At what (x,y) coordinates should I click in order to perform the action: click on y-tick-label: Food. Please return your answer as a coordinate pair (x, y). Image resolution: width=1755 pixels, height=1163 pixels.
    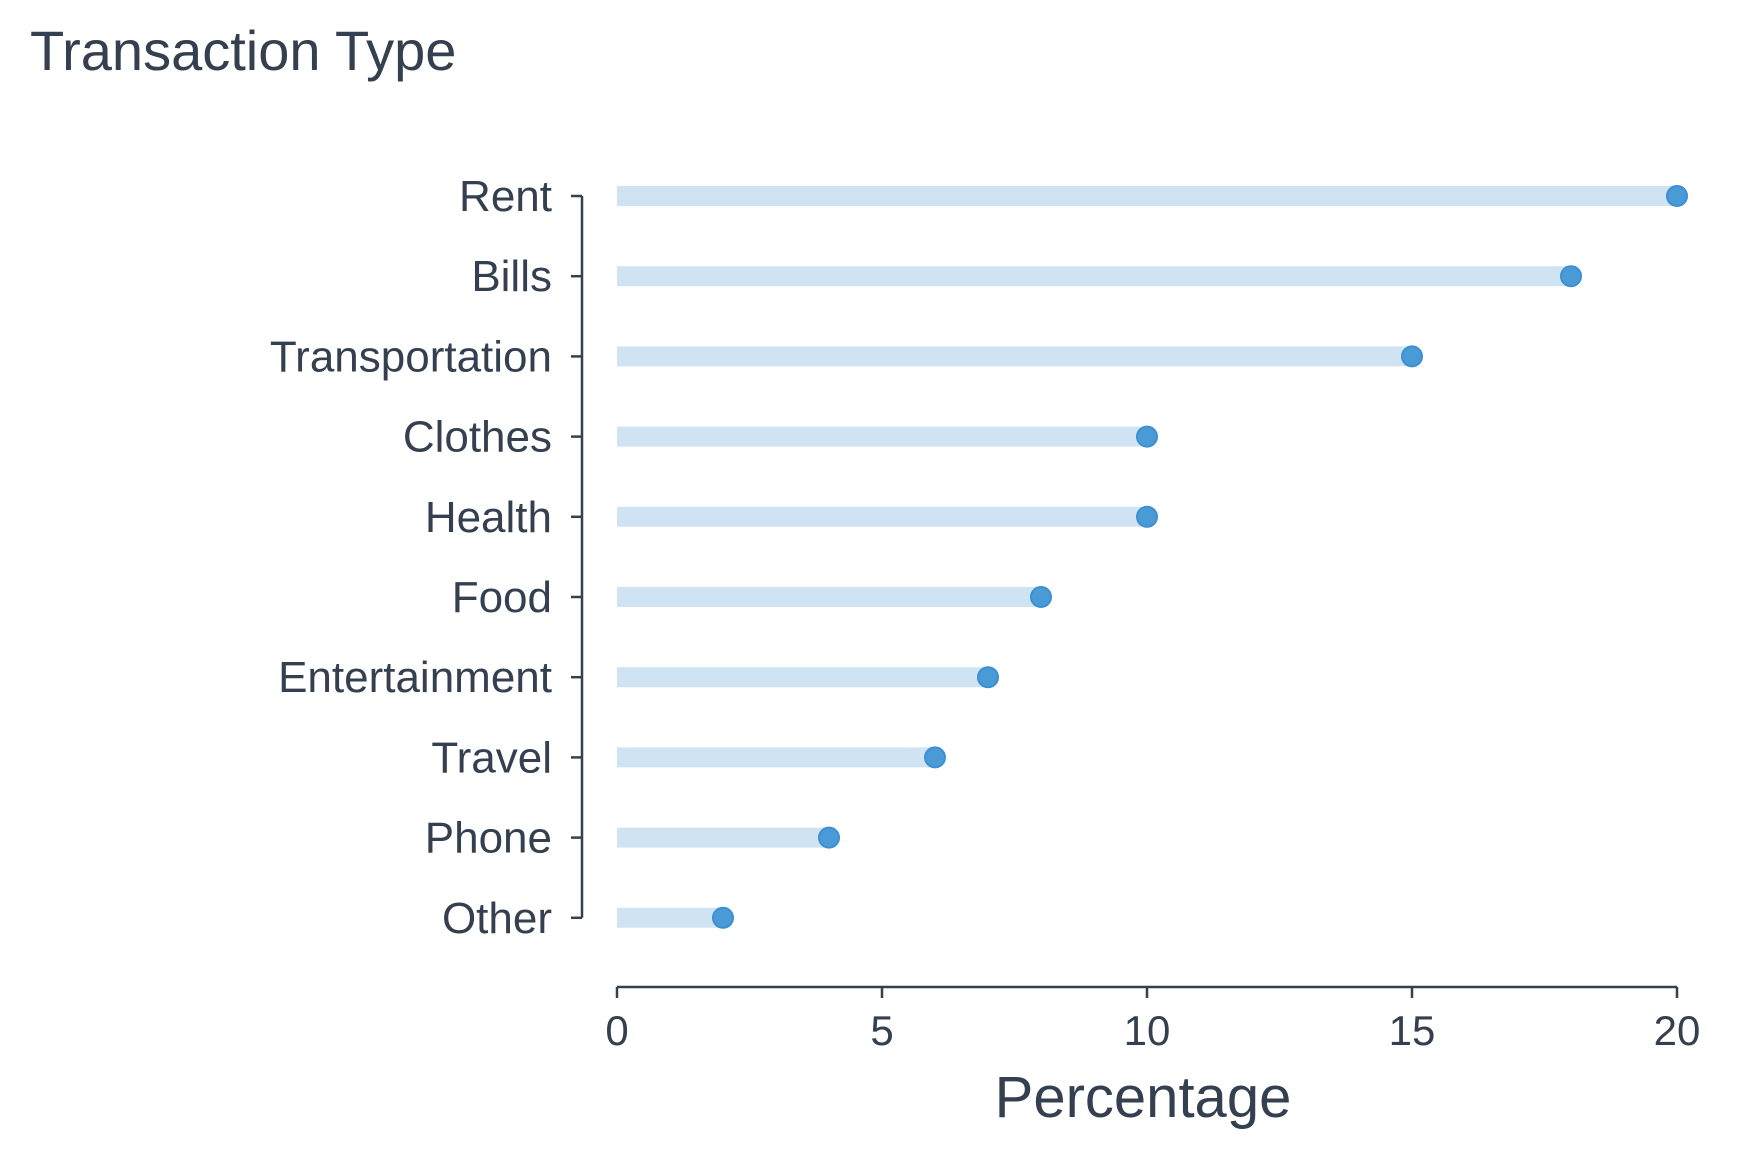
    Looking at the image, I should click on (502, 597).